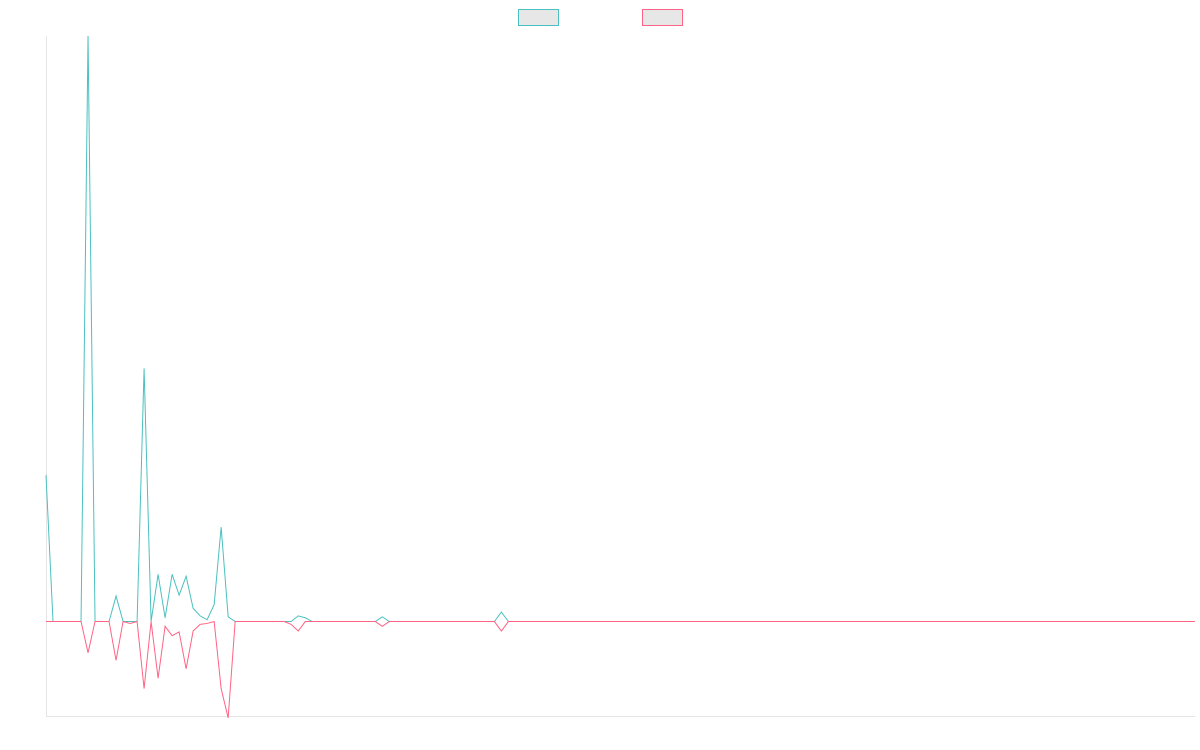  What do you see at coordinates (600, 17) in the screenshot?
I see `legend` at bounding box center [600, 17].